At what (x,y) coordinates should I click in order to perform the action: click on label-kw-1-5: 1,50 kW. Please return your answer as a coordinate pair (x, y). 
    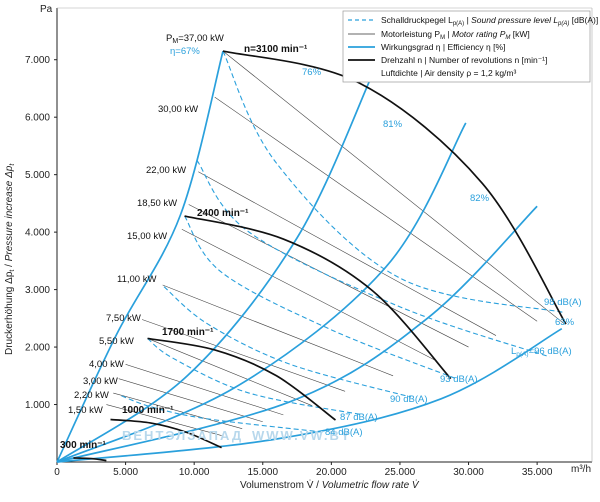
    Looking at the image, I should click on (85, 410).